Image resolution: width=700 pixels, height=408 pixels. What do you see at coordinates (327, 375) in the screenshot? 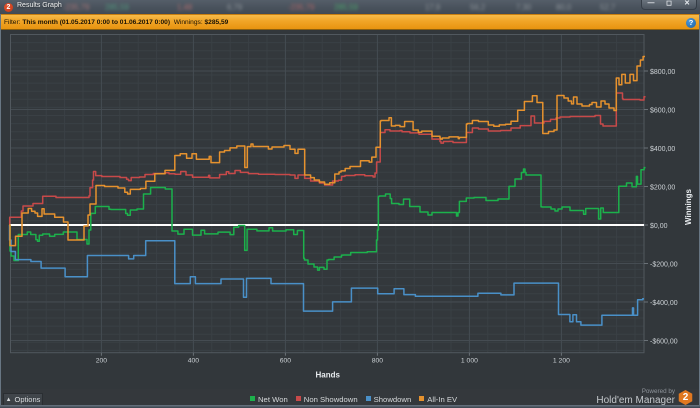
I see `svg-text: Hands` at bounding box center [327, 375].